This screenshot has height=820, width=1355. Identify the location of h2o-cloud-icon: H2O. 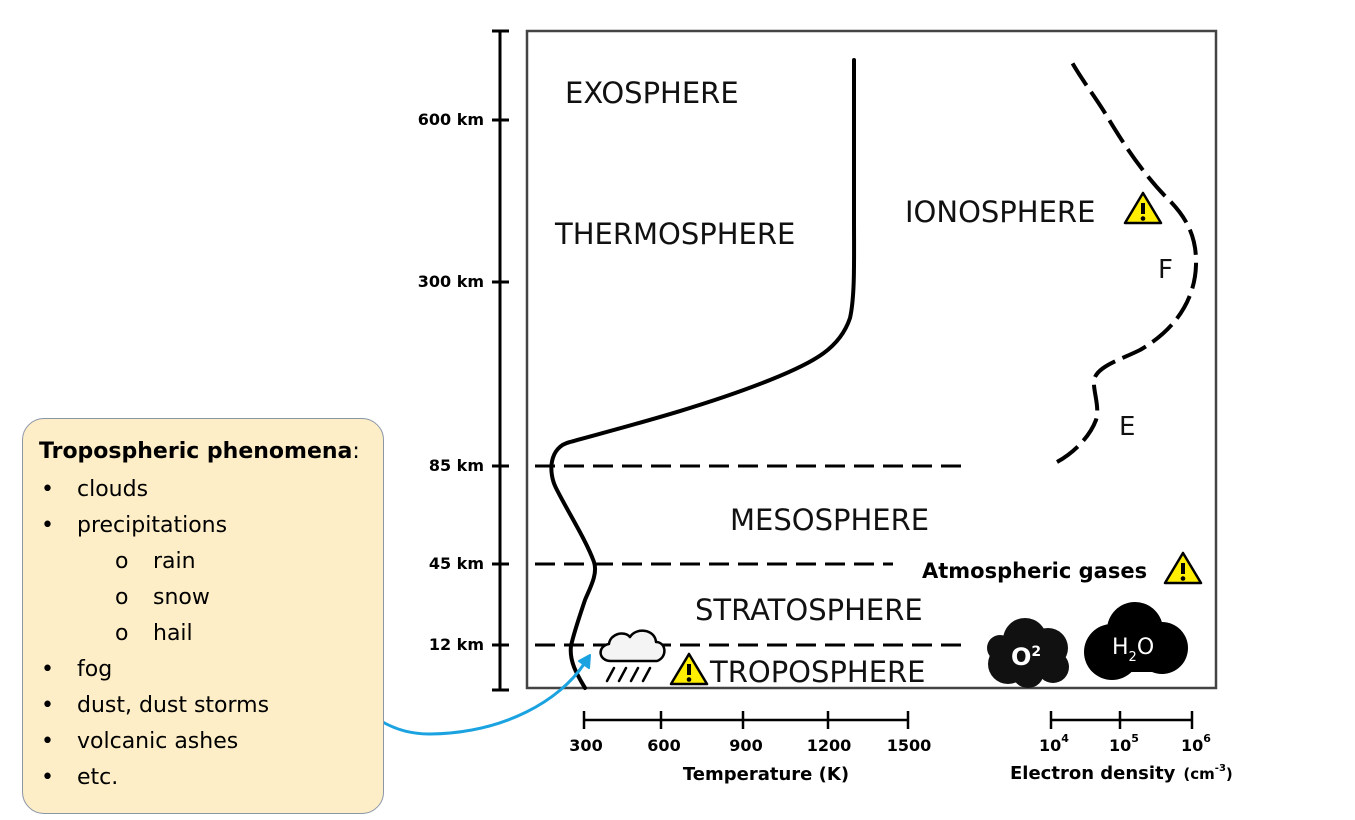
(1136, 641).